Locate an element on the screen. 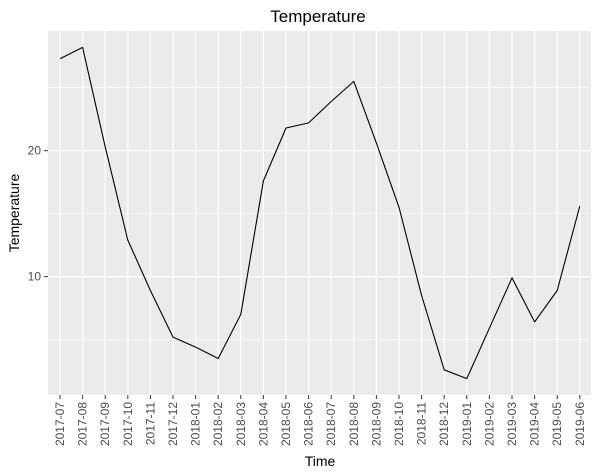 This screenshot has width=600, height=475. x-tick-label: 2018-11 is located at coordinates (422, 423).